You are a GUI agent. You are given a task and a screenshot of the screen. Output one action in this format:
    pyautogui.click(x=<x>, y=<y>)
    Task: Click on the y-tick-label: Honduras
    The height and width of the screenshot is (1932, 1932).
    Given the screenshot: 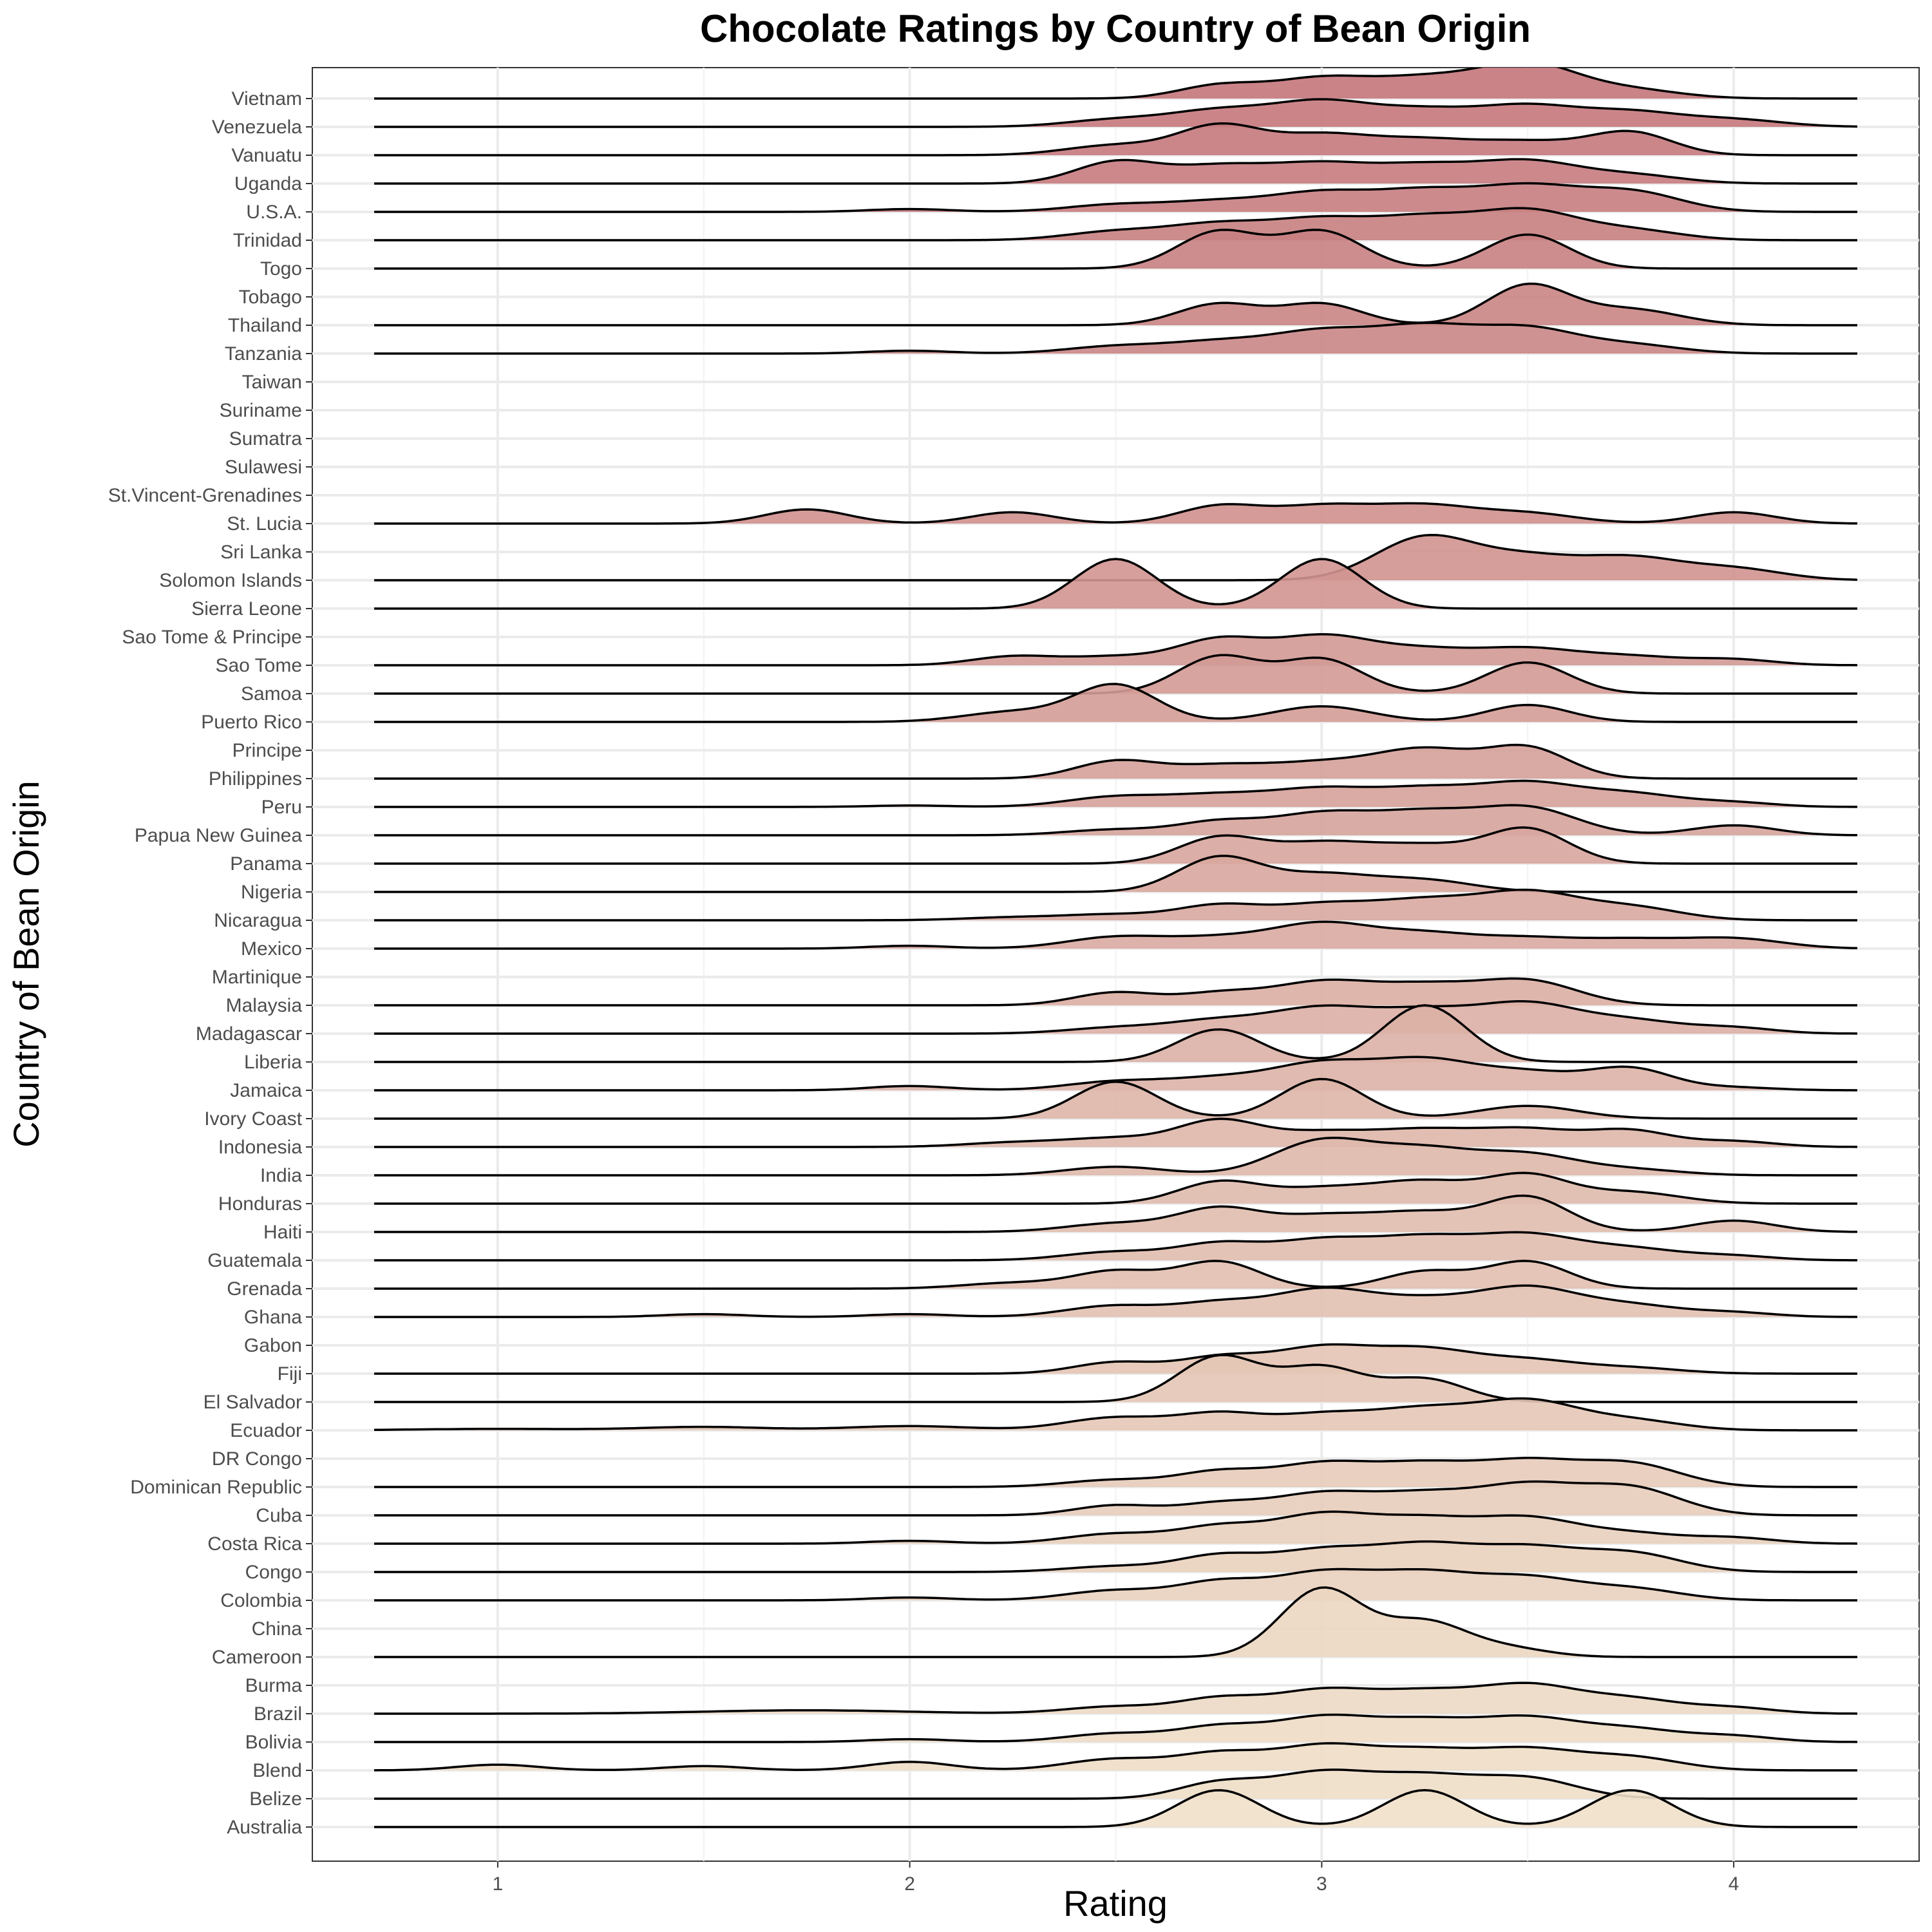 What is the action you would take?
    pyautogui.click(x=260, y=1204)
    